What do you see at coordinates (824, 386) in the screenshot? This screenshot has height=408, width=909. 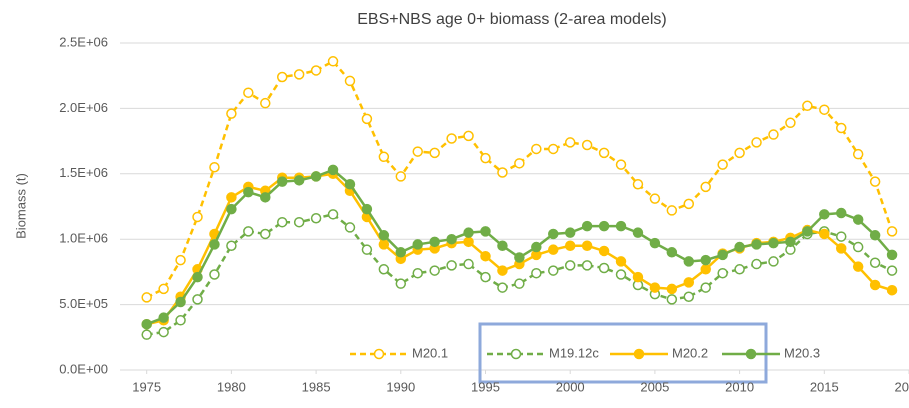 I see `x-tick-label: 2015` at bounding box center [824, 386].